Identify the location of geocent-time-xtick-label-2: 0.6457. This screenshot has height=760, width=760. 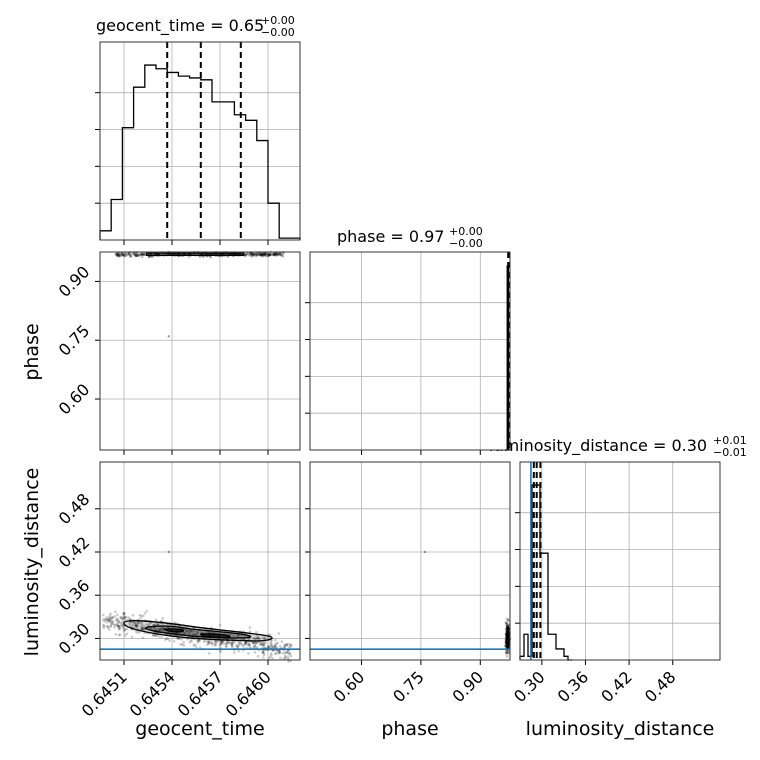
(200, 693).